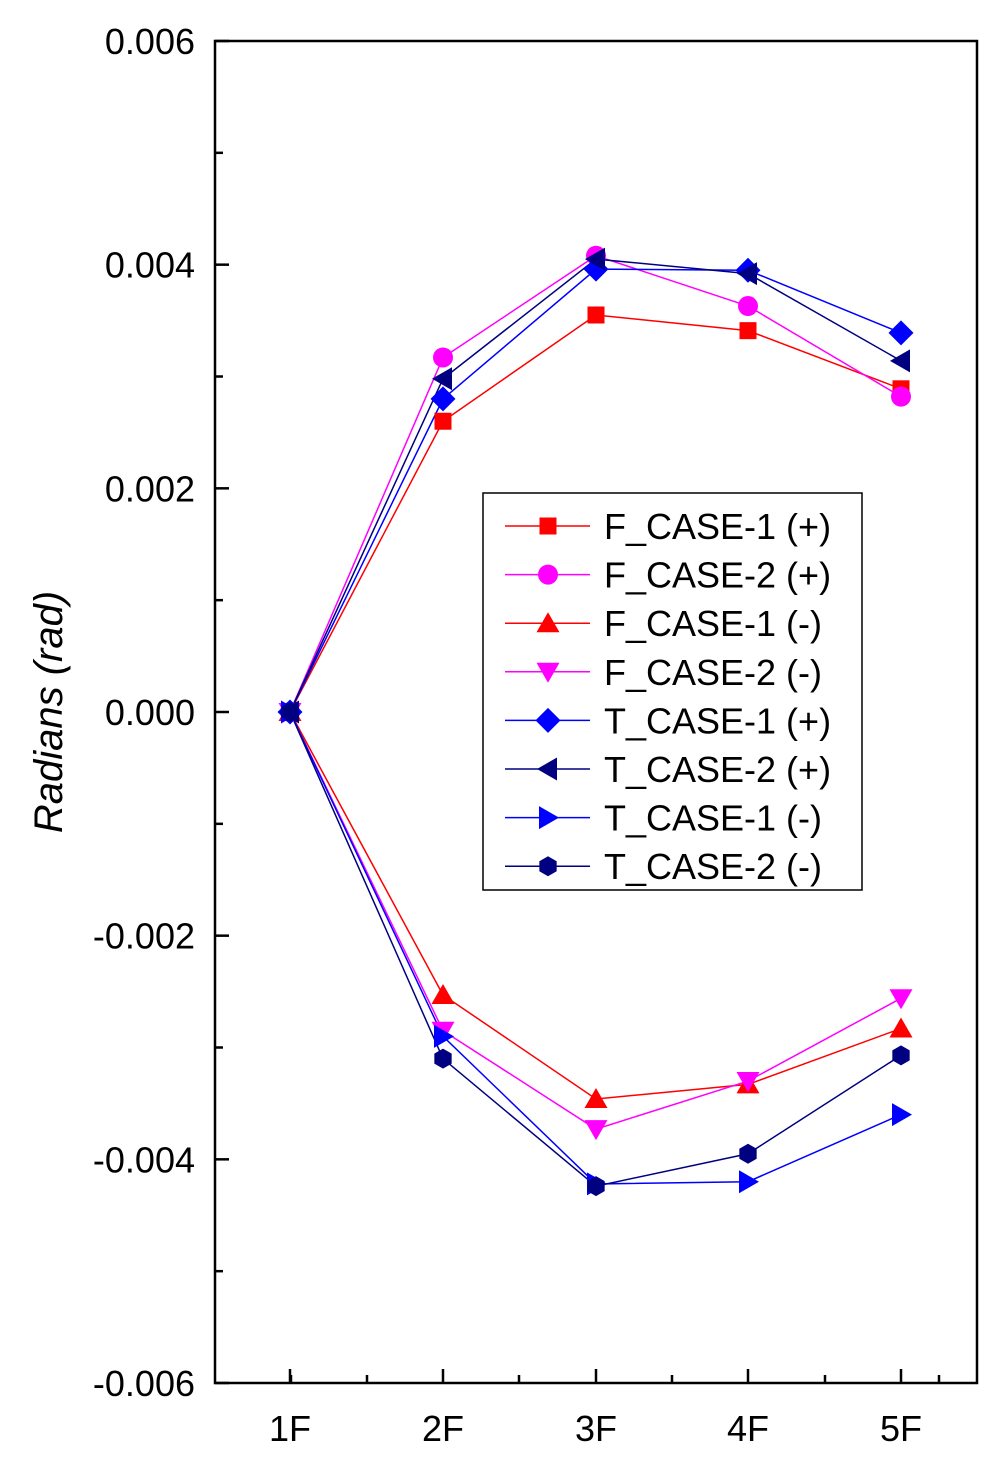 Image resolution: width=999 pixels, height=1468 pixels. I want to click on y-tick-label: 0.000, so click(150, 712).